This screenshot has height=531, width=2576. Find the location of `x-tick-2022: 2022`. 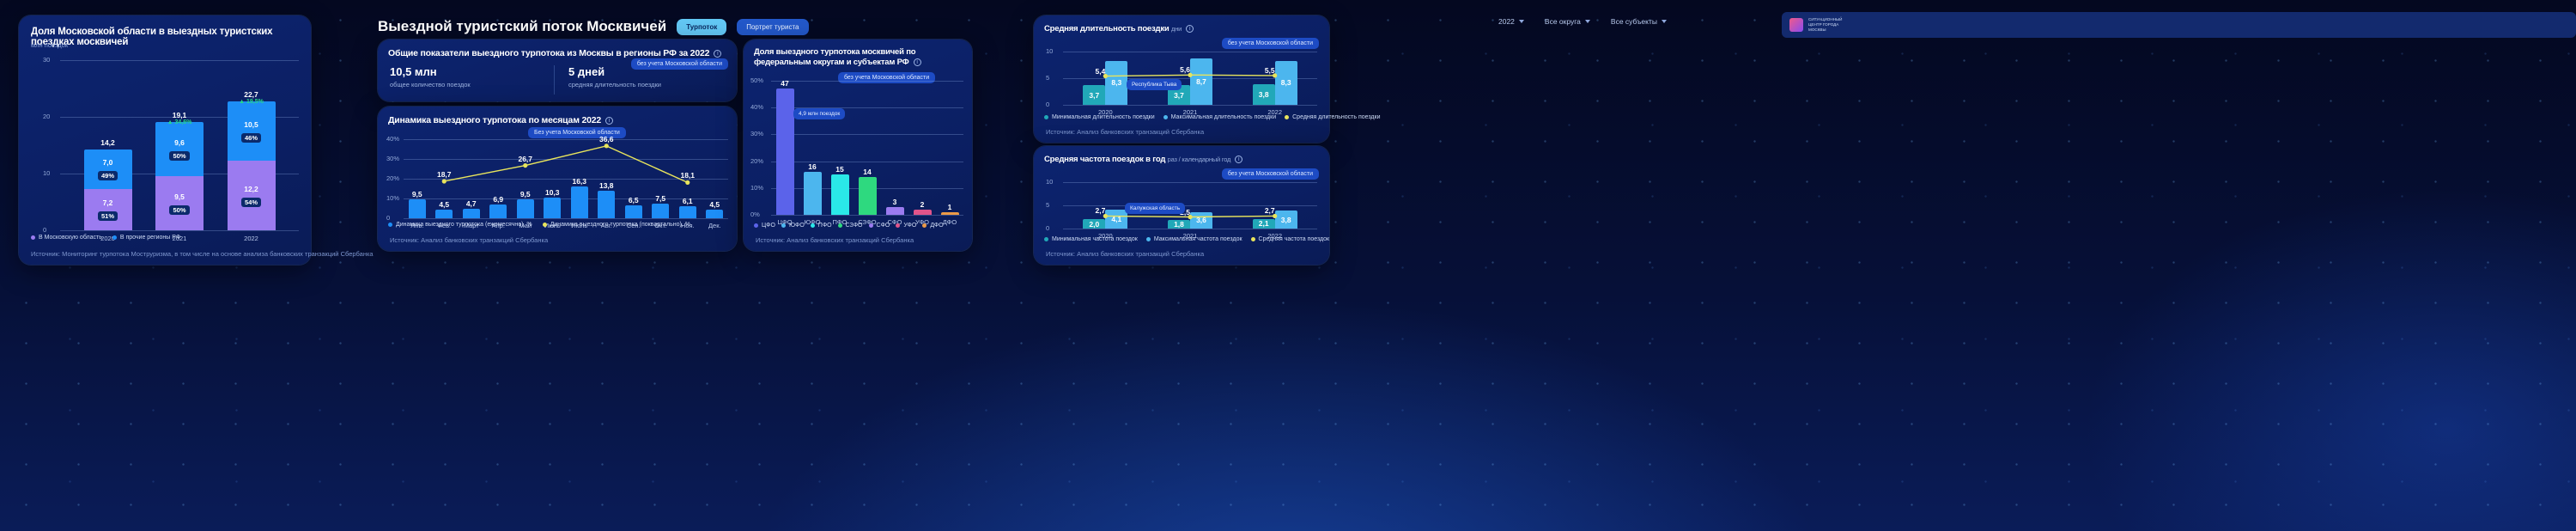

x-tick-2022: 2022 is located at coordinates (251, 238).